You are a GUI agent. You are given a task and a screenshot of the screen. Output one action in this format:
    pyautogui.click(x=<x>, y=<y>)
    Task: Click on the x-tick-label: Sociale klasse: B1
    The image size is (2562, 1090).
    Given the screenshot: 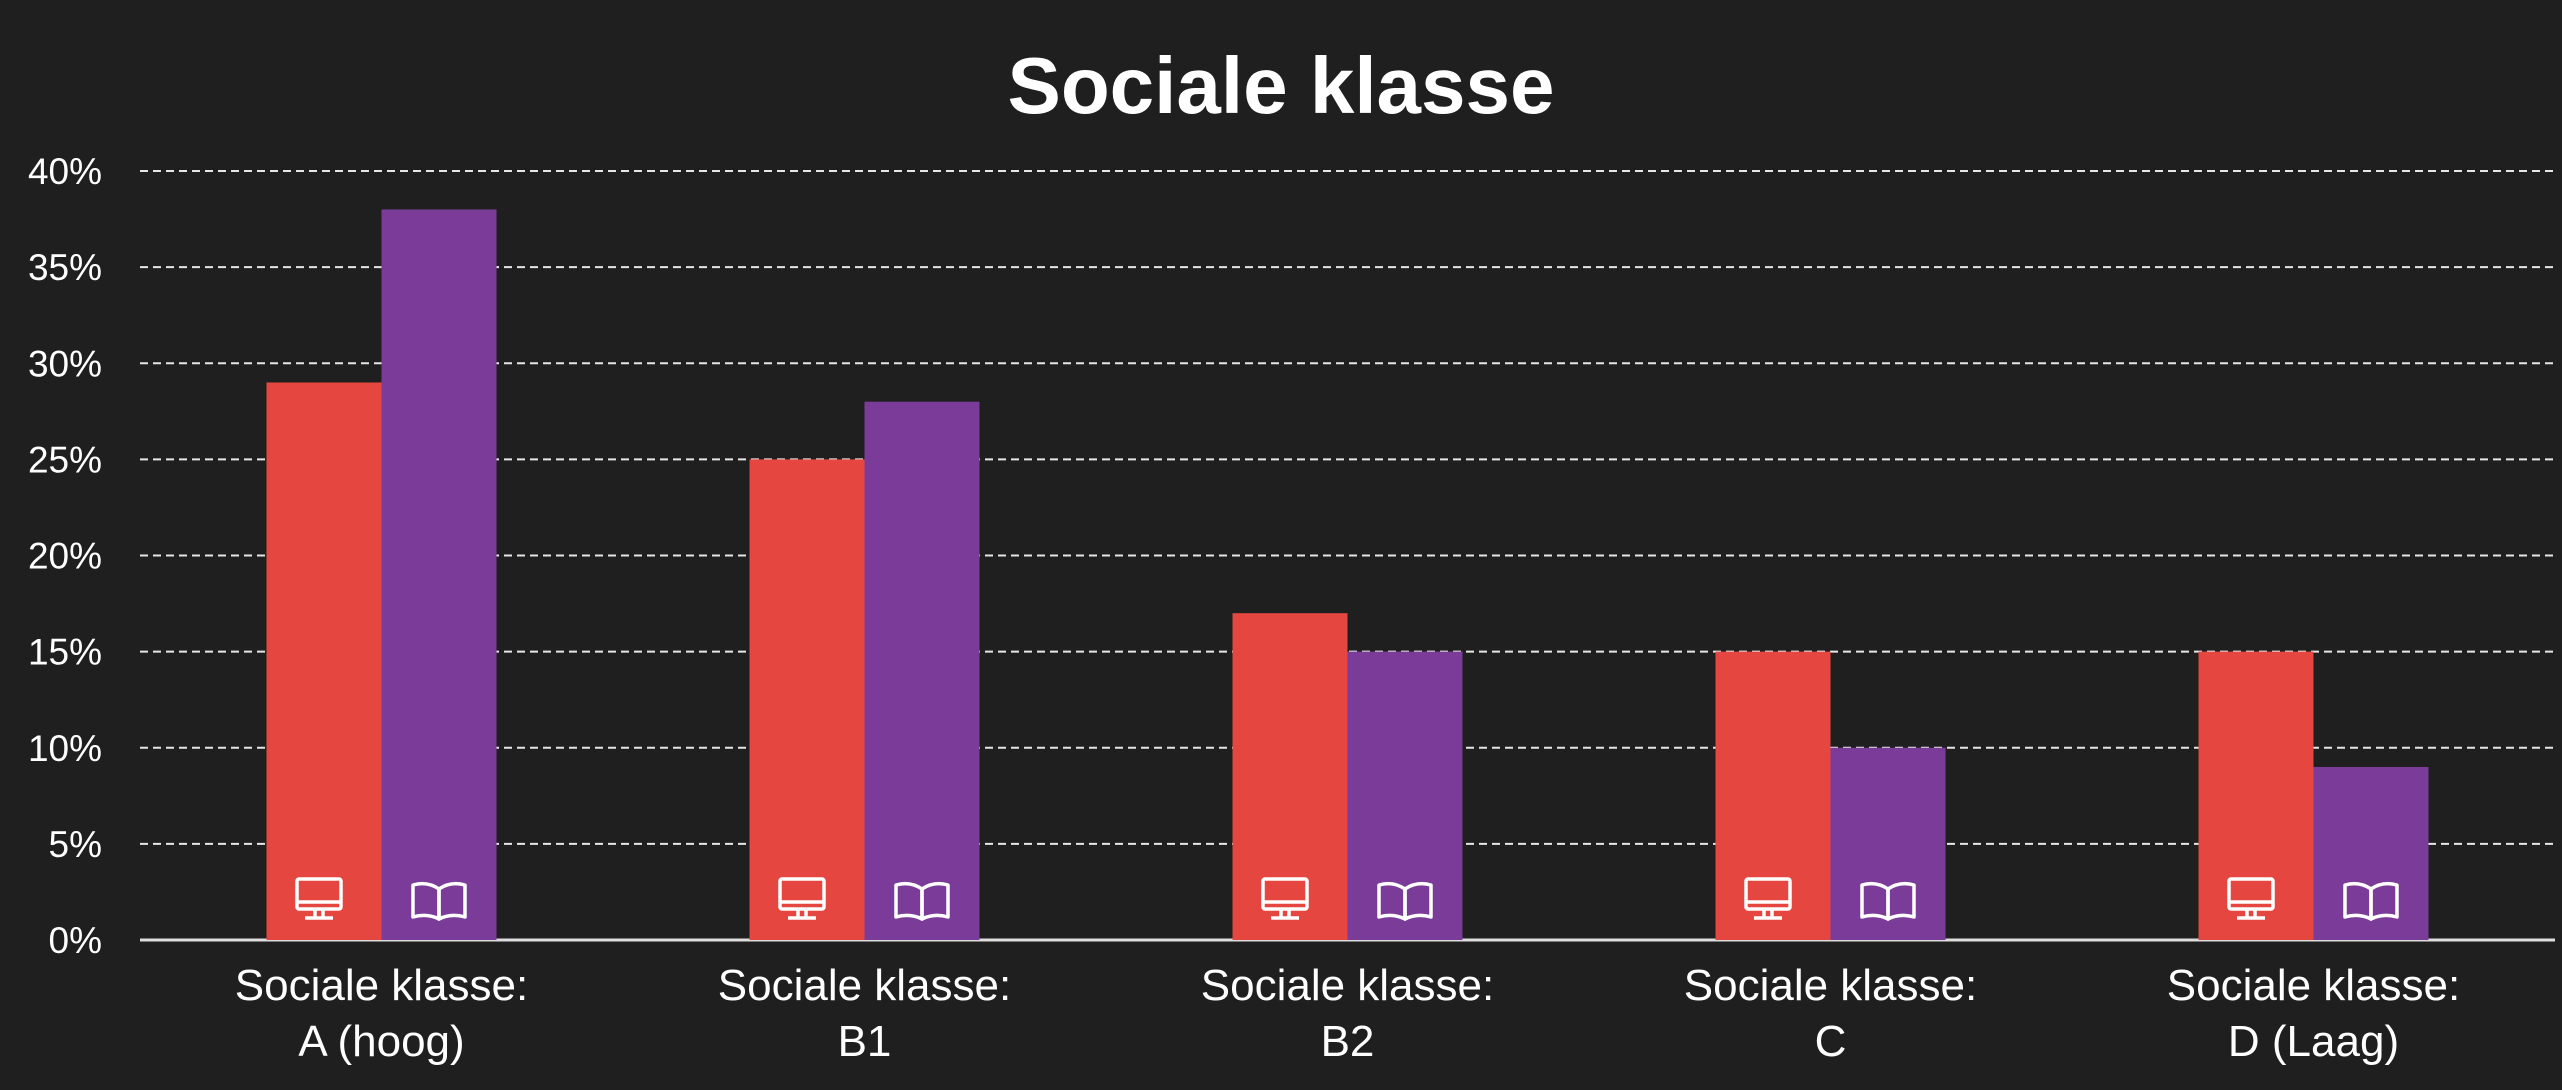 What is the action you would take?
    pyautogui.click(x=864, y=1013)
    